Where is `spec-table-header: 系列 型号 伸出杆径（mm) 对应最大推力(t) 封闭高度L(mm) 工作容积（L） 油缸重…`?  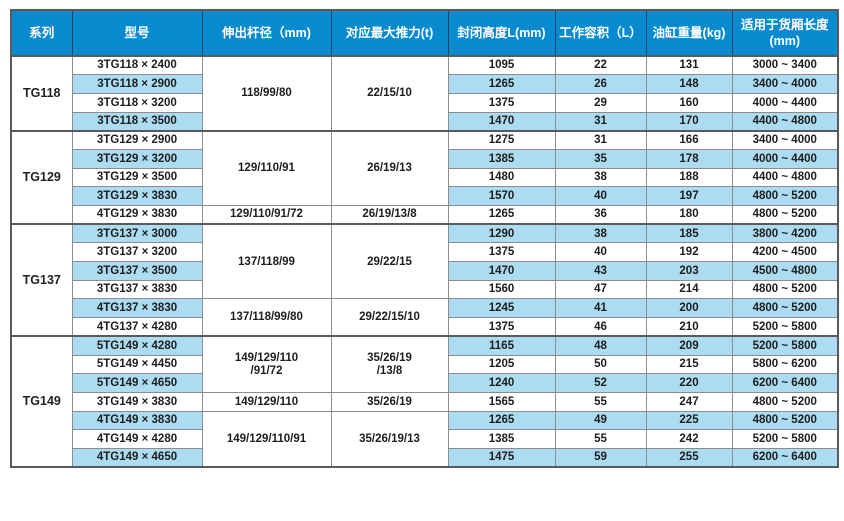 spec-table-header: 系列 型号 伸出杆径（mm) 对应最大推力(t) 封闭高度L(mm) 工作容积（L） 油缸重… is located at coordinates (424, 33).